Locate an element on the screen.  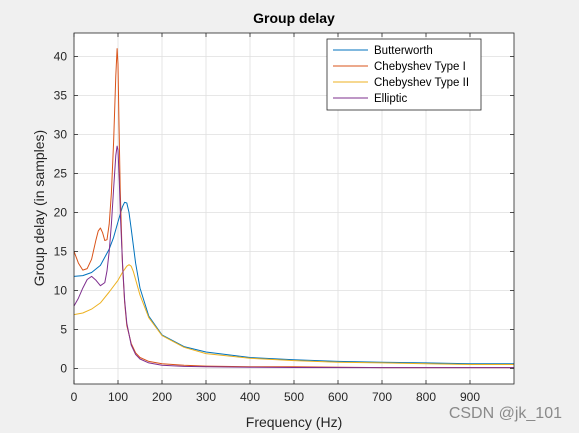
x-tick-label: 600 is located at coordinates (338, 397).